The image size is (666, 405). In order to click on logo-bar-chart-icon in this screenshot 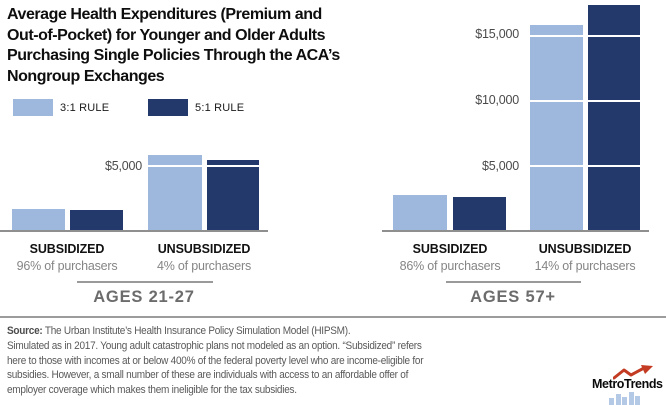, I will do `click(624, 397)`.